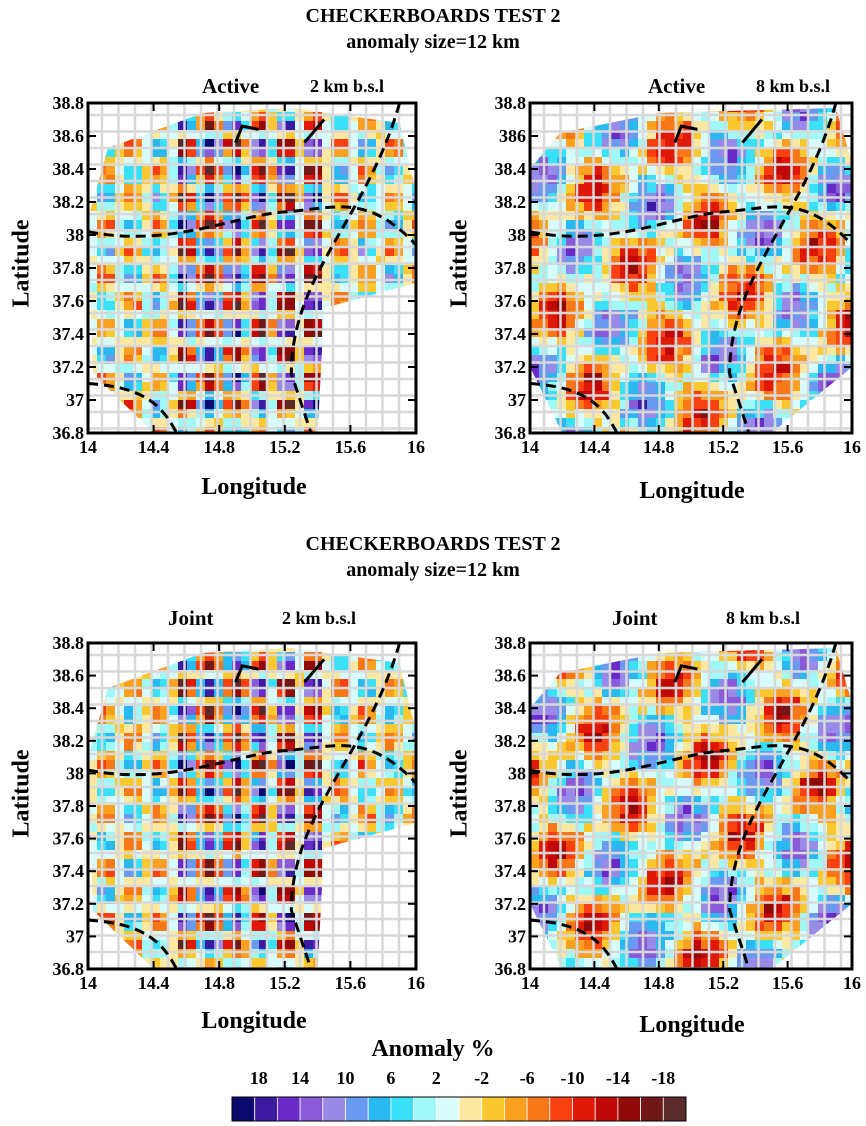 The width and height of the screenshot is (866, 1126). Describe the element at coordinates (517, 400) in the screenshot. I see `y-tick-label: 37` at that location.